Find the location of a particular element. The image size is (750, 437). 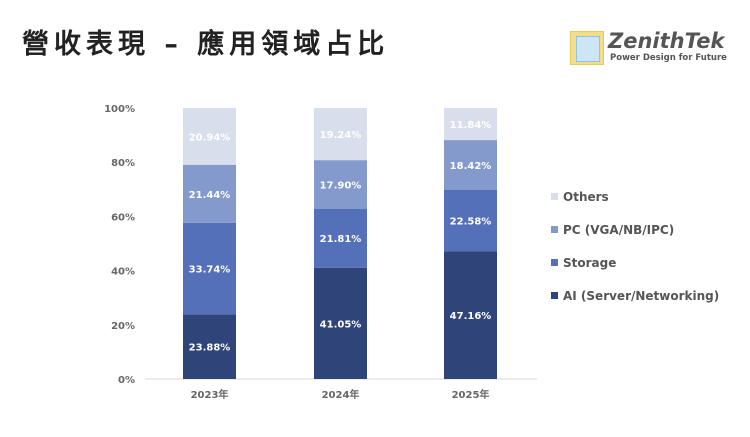

data-label: 20.94% is located at coordinates (210, 137).